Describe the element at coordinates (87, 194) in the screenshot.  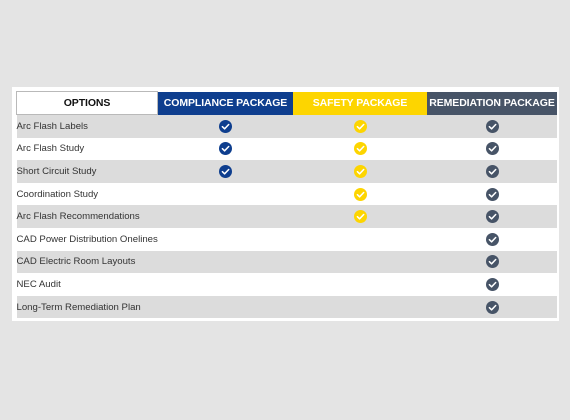
I see `option-label: Coordination Study` at that location.